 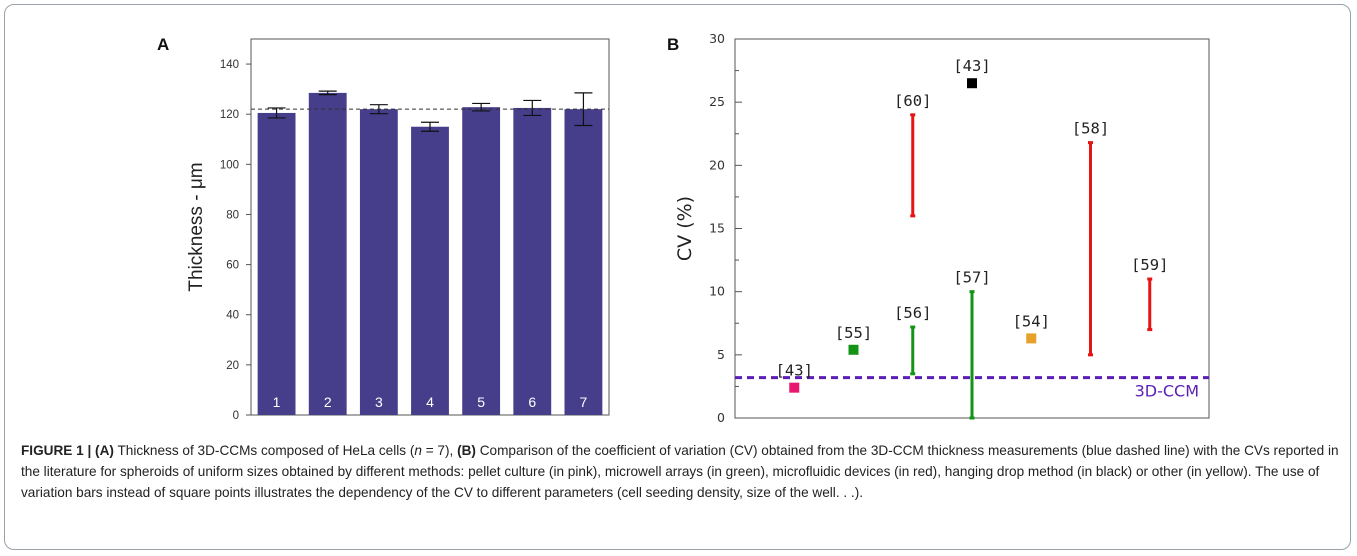 What do you see at coordinates (1090, 129) in the screenshot?
I see `range-label: [58]` at bounding box center [1090, 129].